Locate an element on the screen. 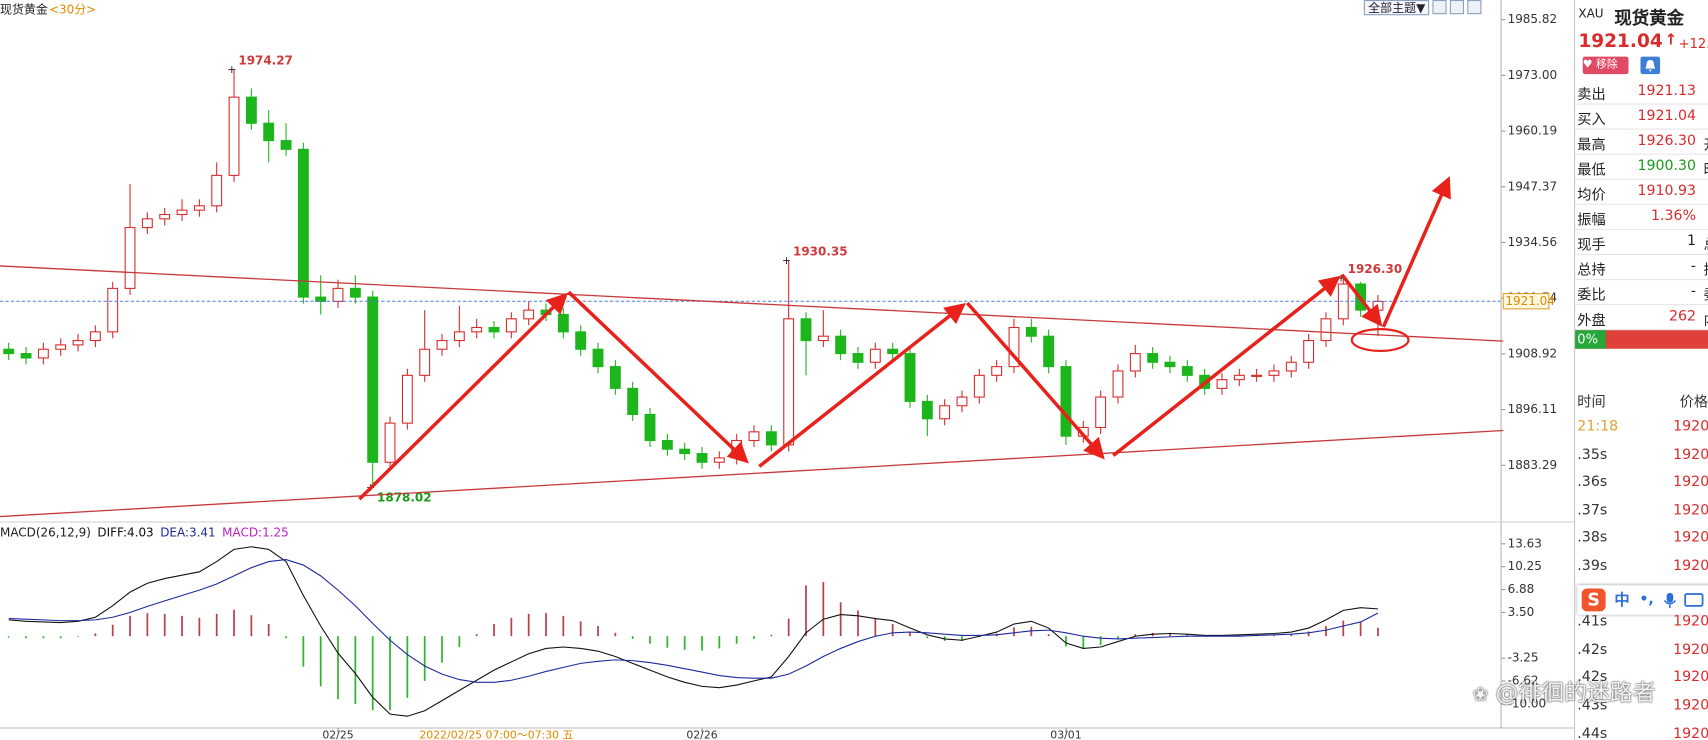  price: 1921.04 is located at coordinates (1620, 41).